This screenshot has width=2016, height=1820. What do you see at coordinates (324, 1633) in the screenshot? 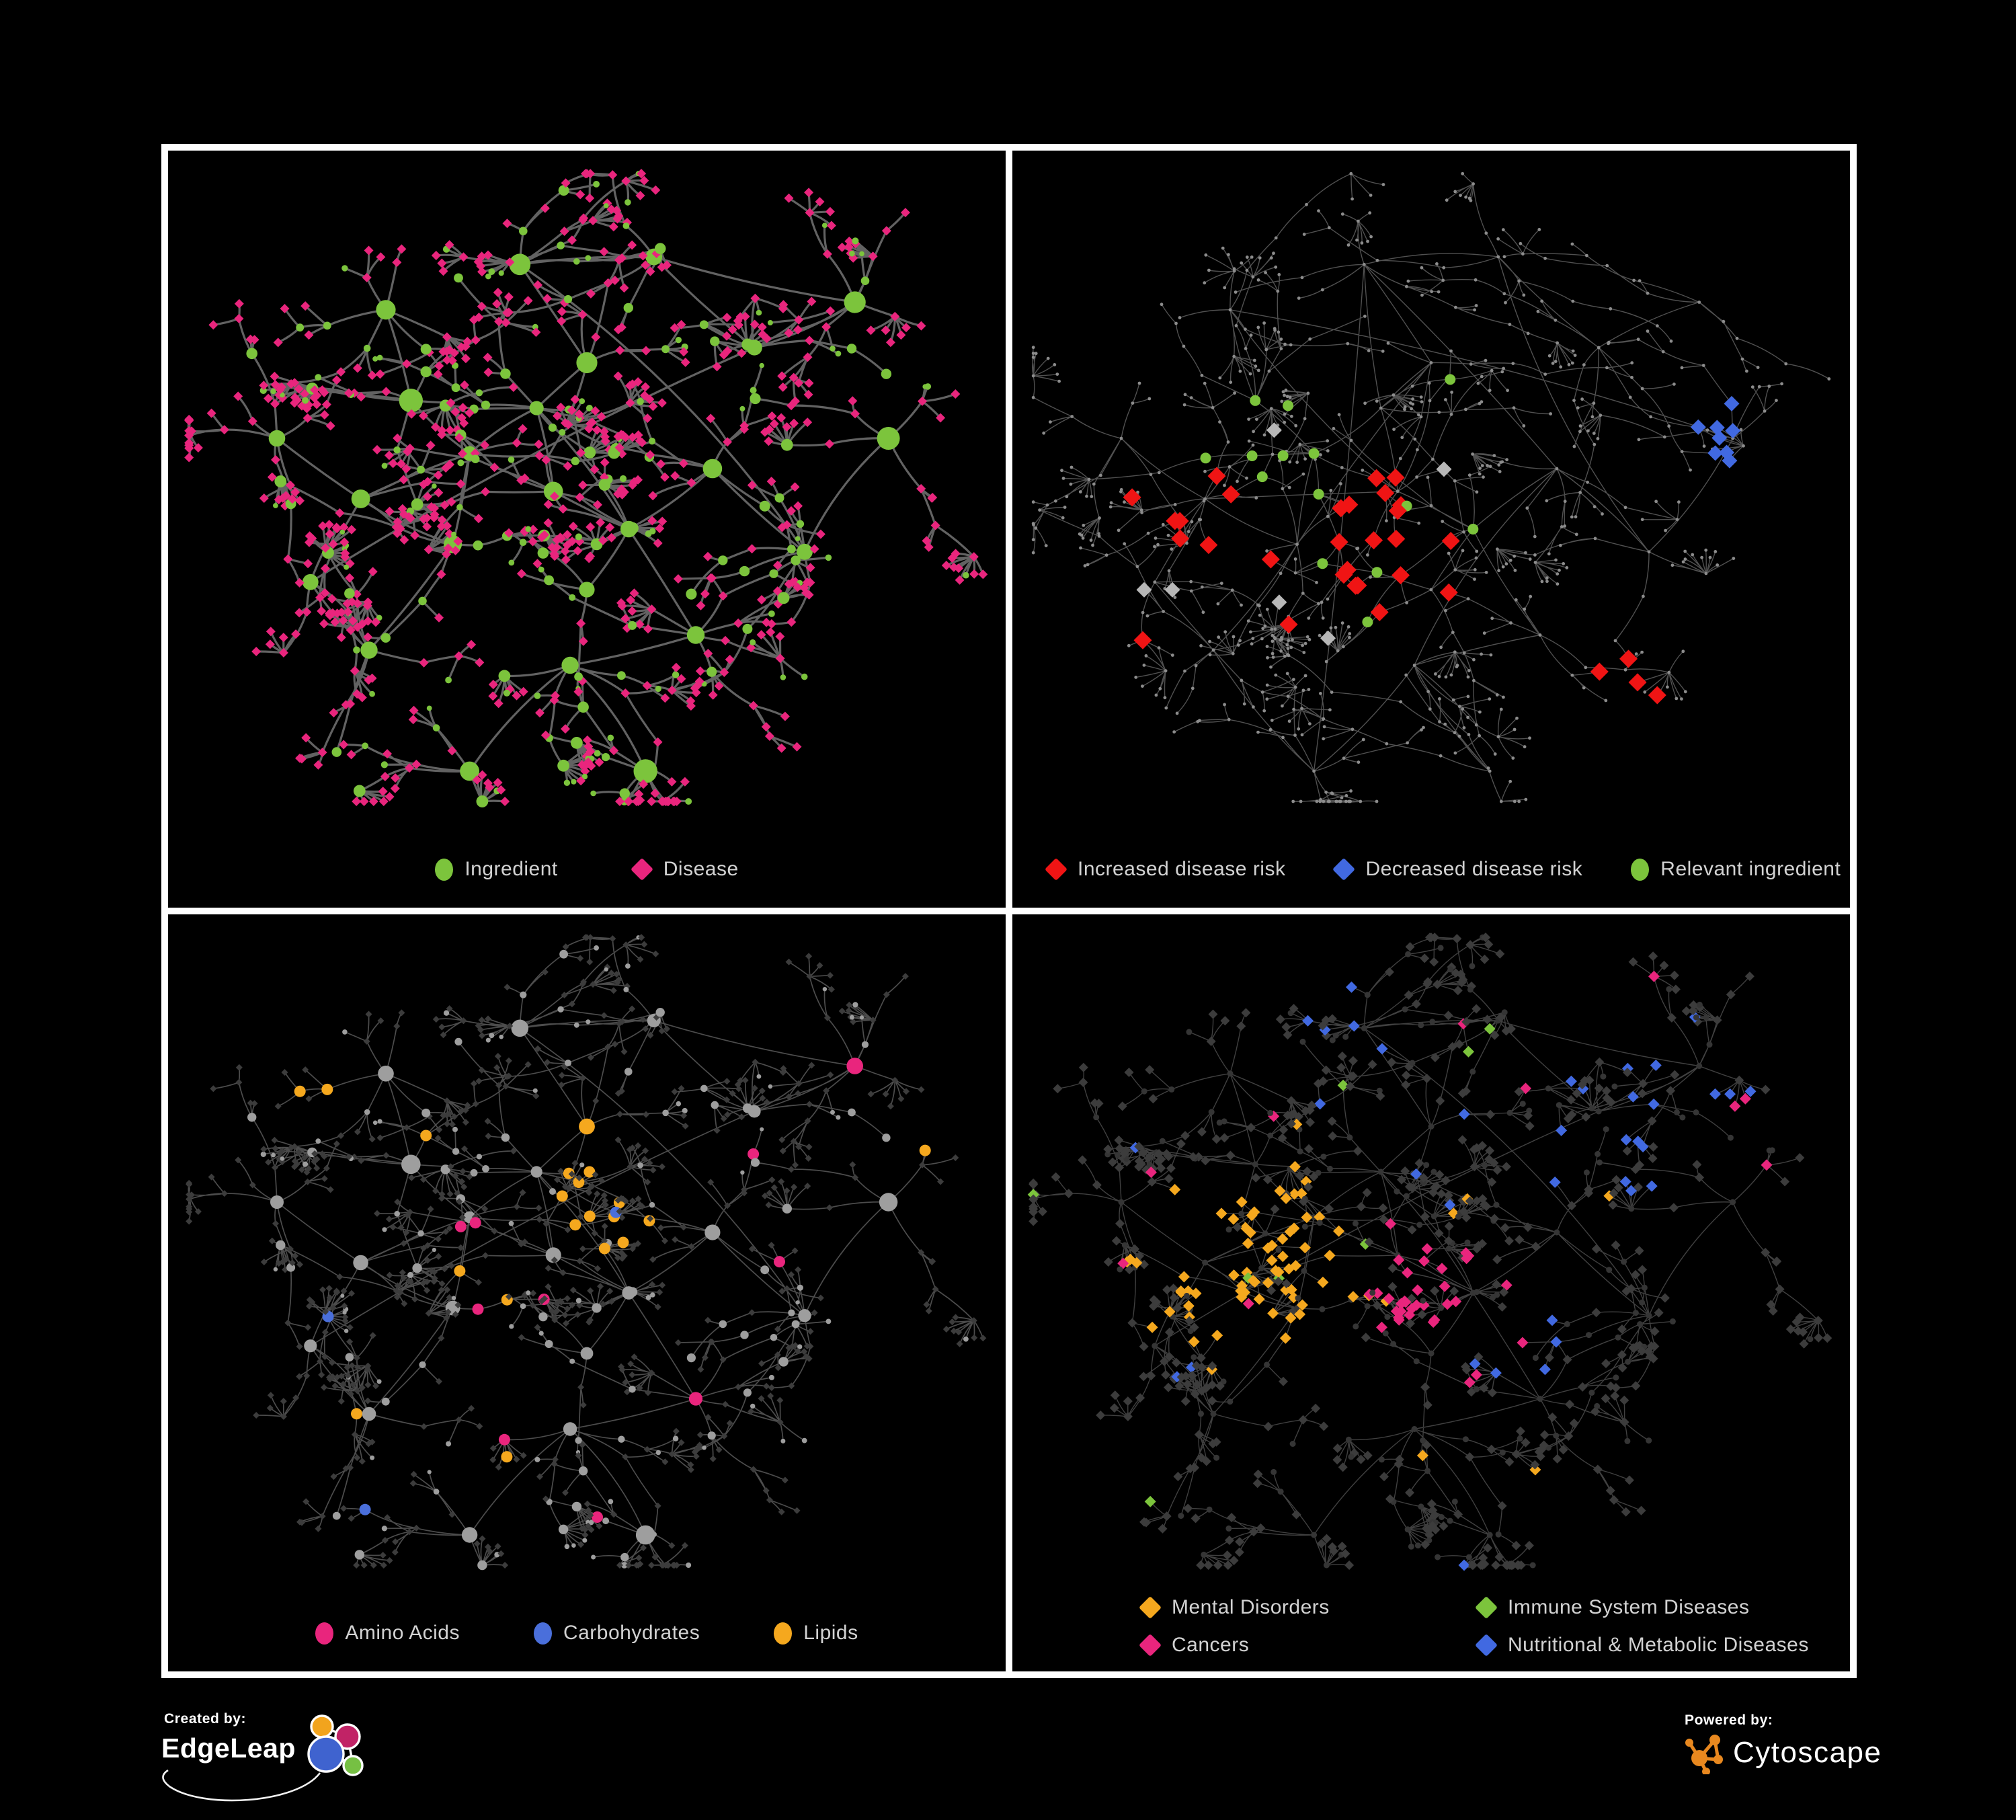
I see `amino-acids-swatch` at bounding box center [324, 1633].